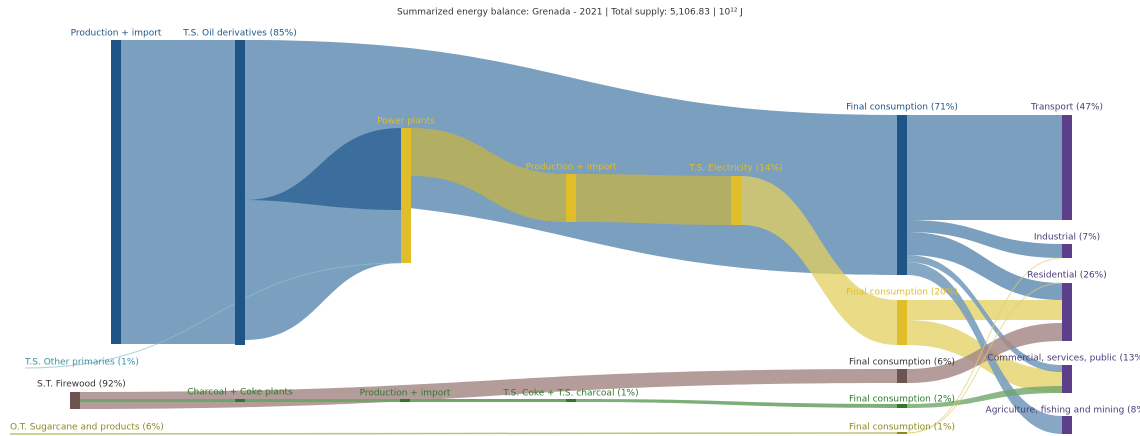  I want to click on node-label: T.S. Electricity (14%), so click(735, 169).